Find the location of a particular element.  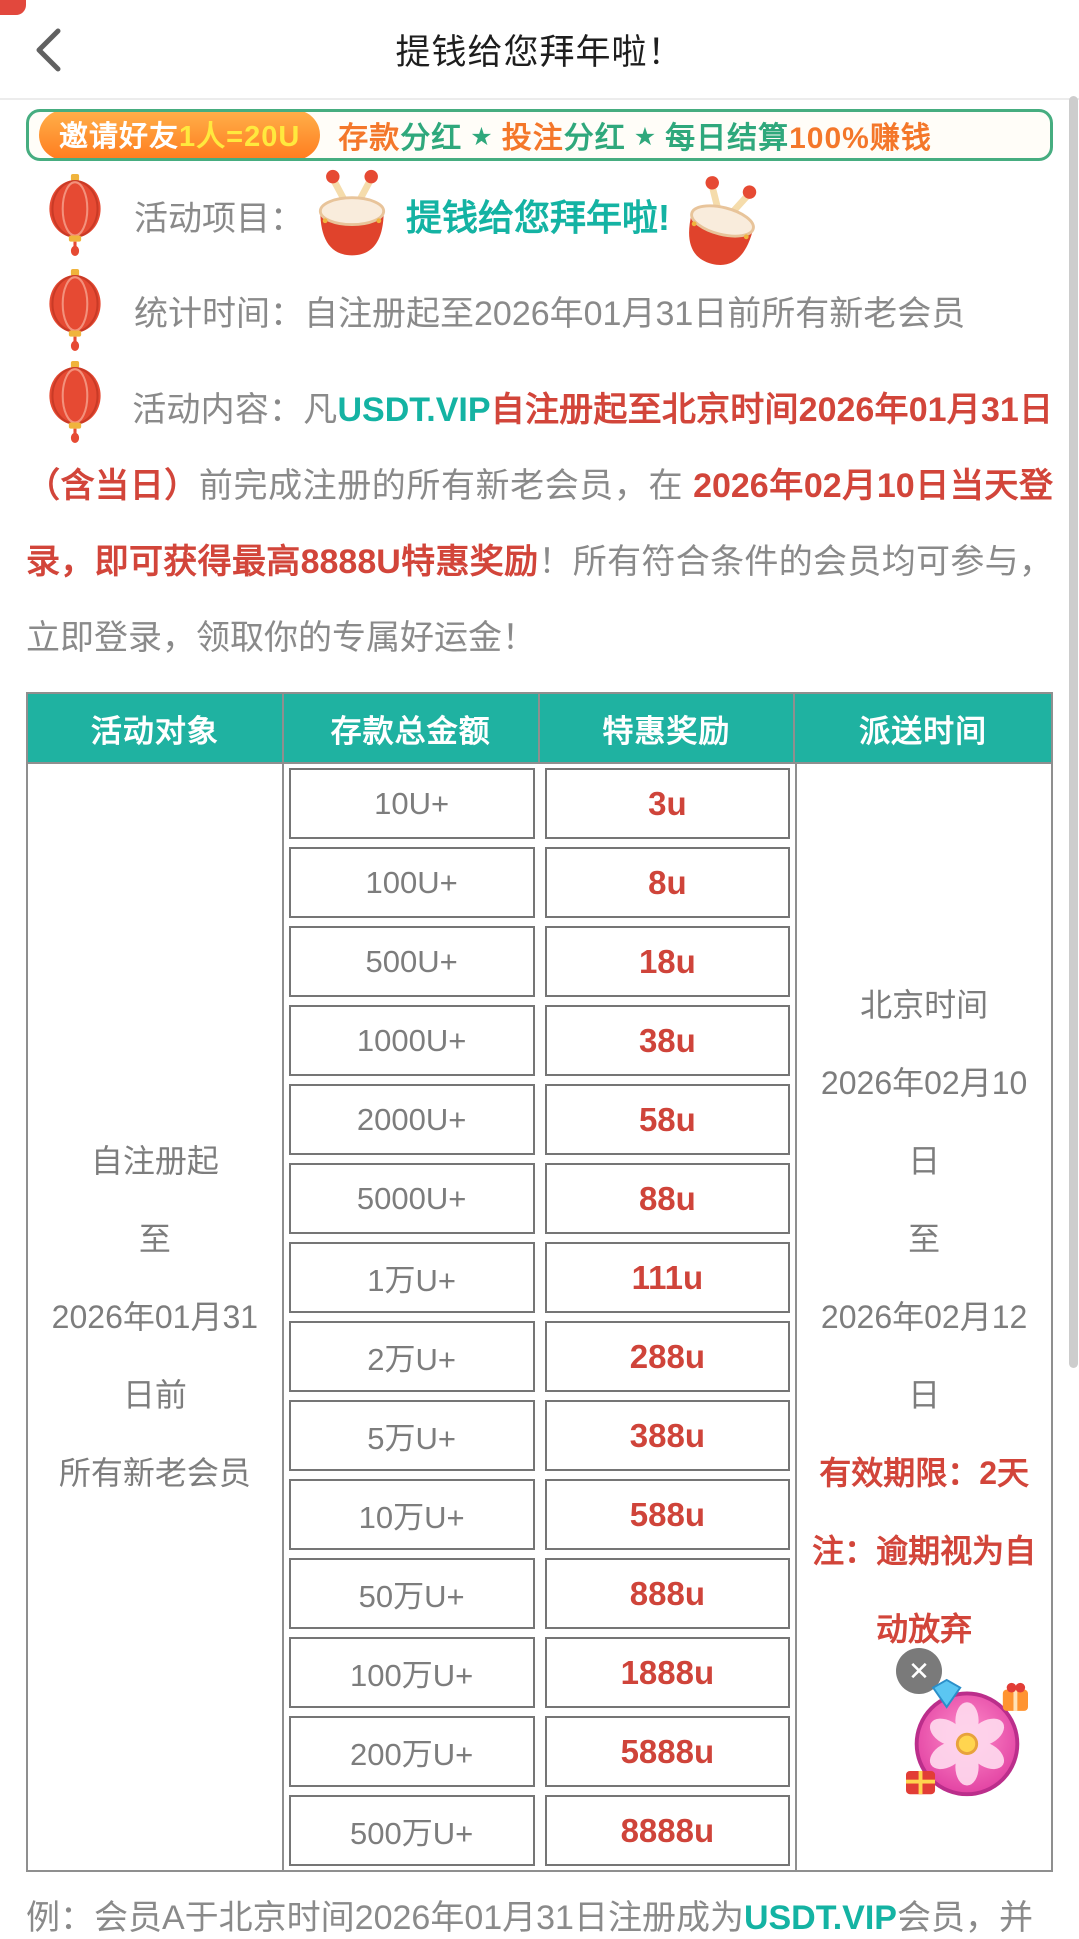

deposit-amount-cell: 2万U+ is located at coordinates (411, 1356).